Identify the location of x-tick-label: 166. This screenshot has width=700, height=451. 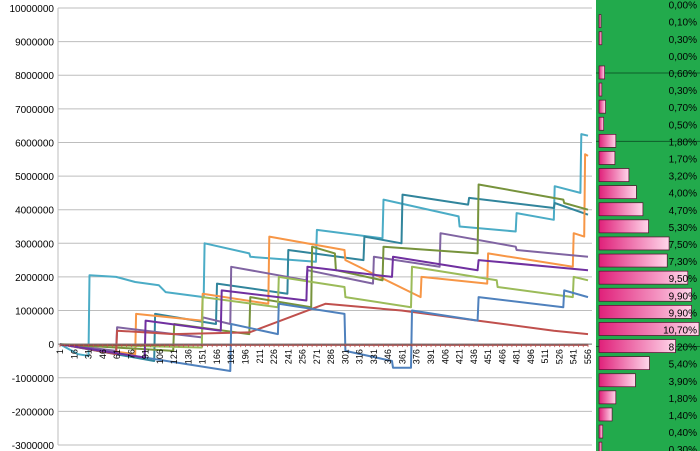
(217, 356).